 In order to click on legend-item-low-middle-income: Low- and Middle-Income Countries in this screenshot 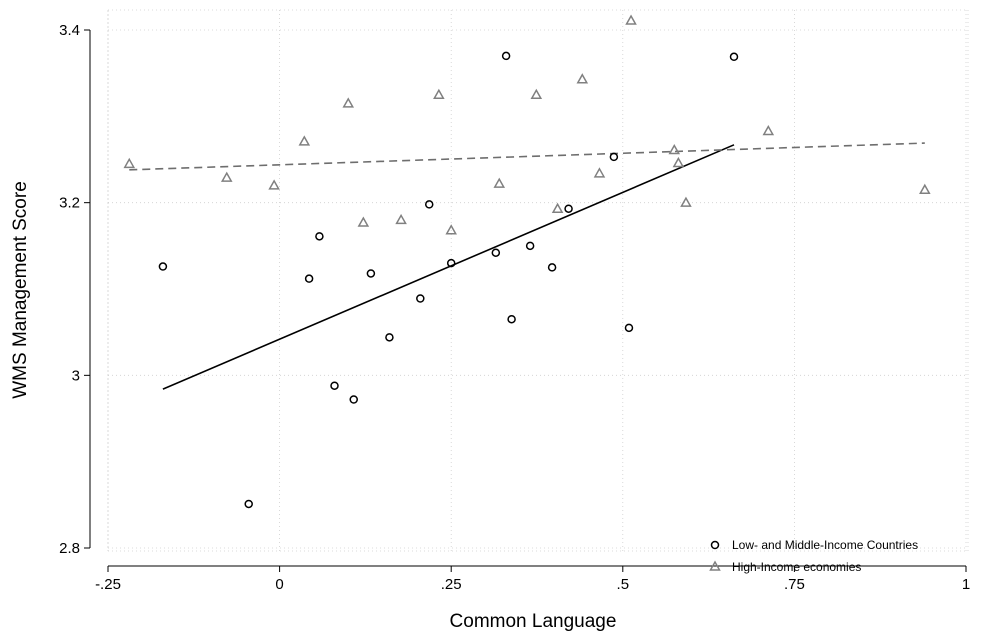, I will do `click(814, 545)`.